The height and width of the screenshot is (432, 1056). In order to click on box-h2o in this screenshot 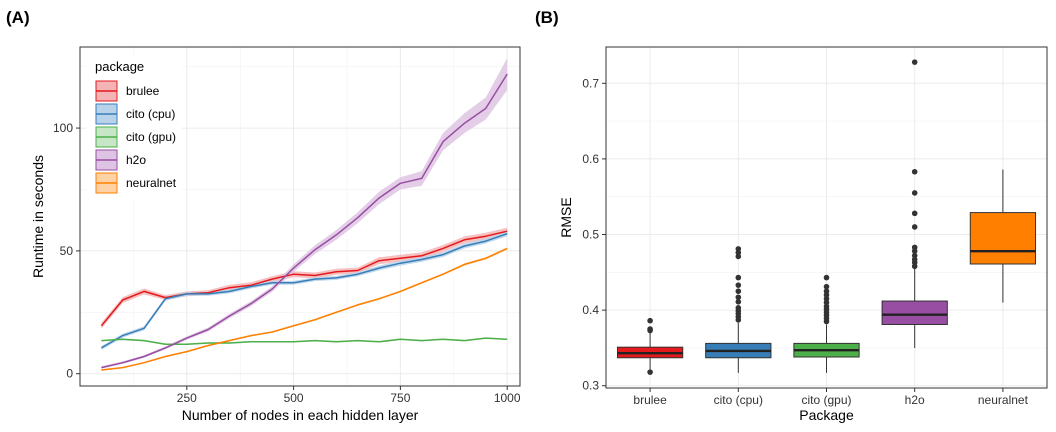, I will do `click(914, 203)`.